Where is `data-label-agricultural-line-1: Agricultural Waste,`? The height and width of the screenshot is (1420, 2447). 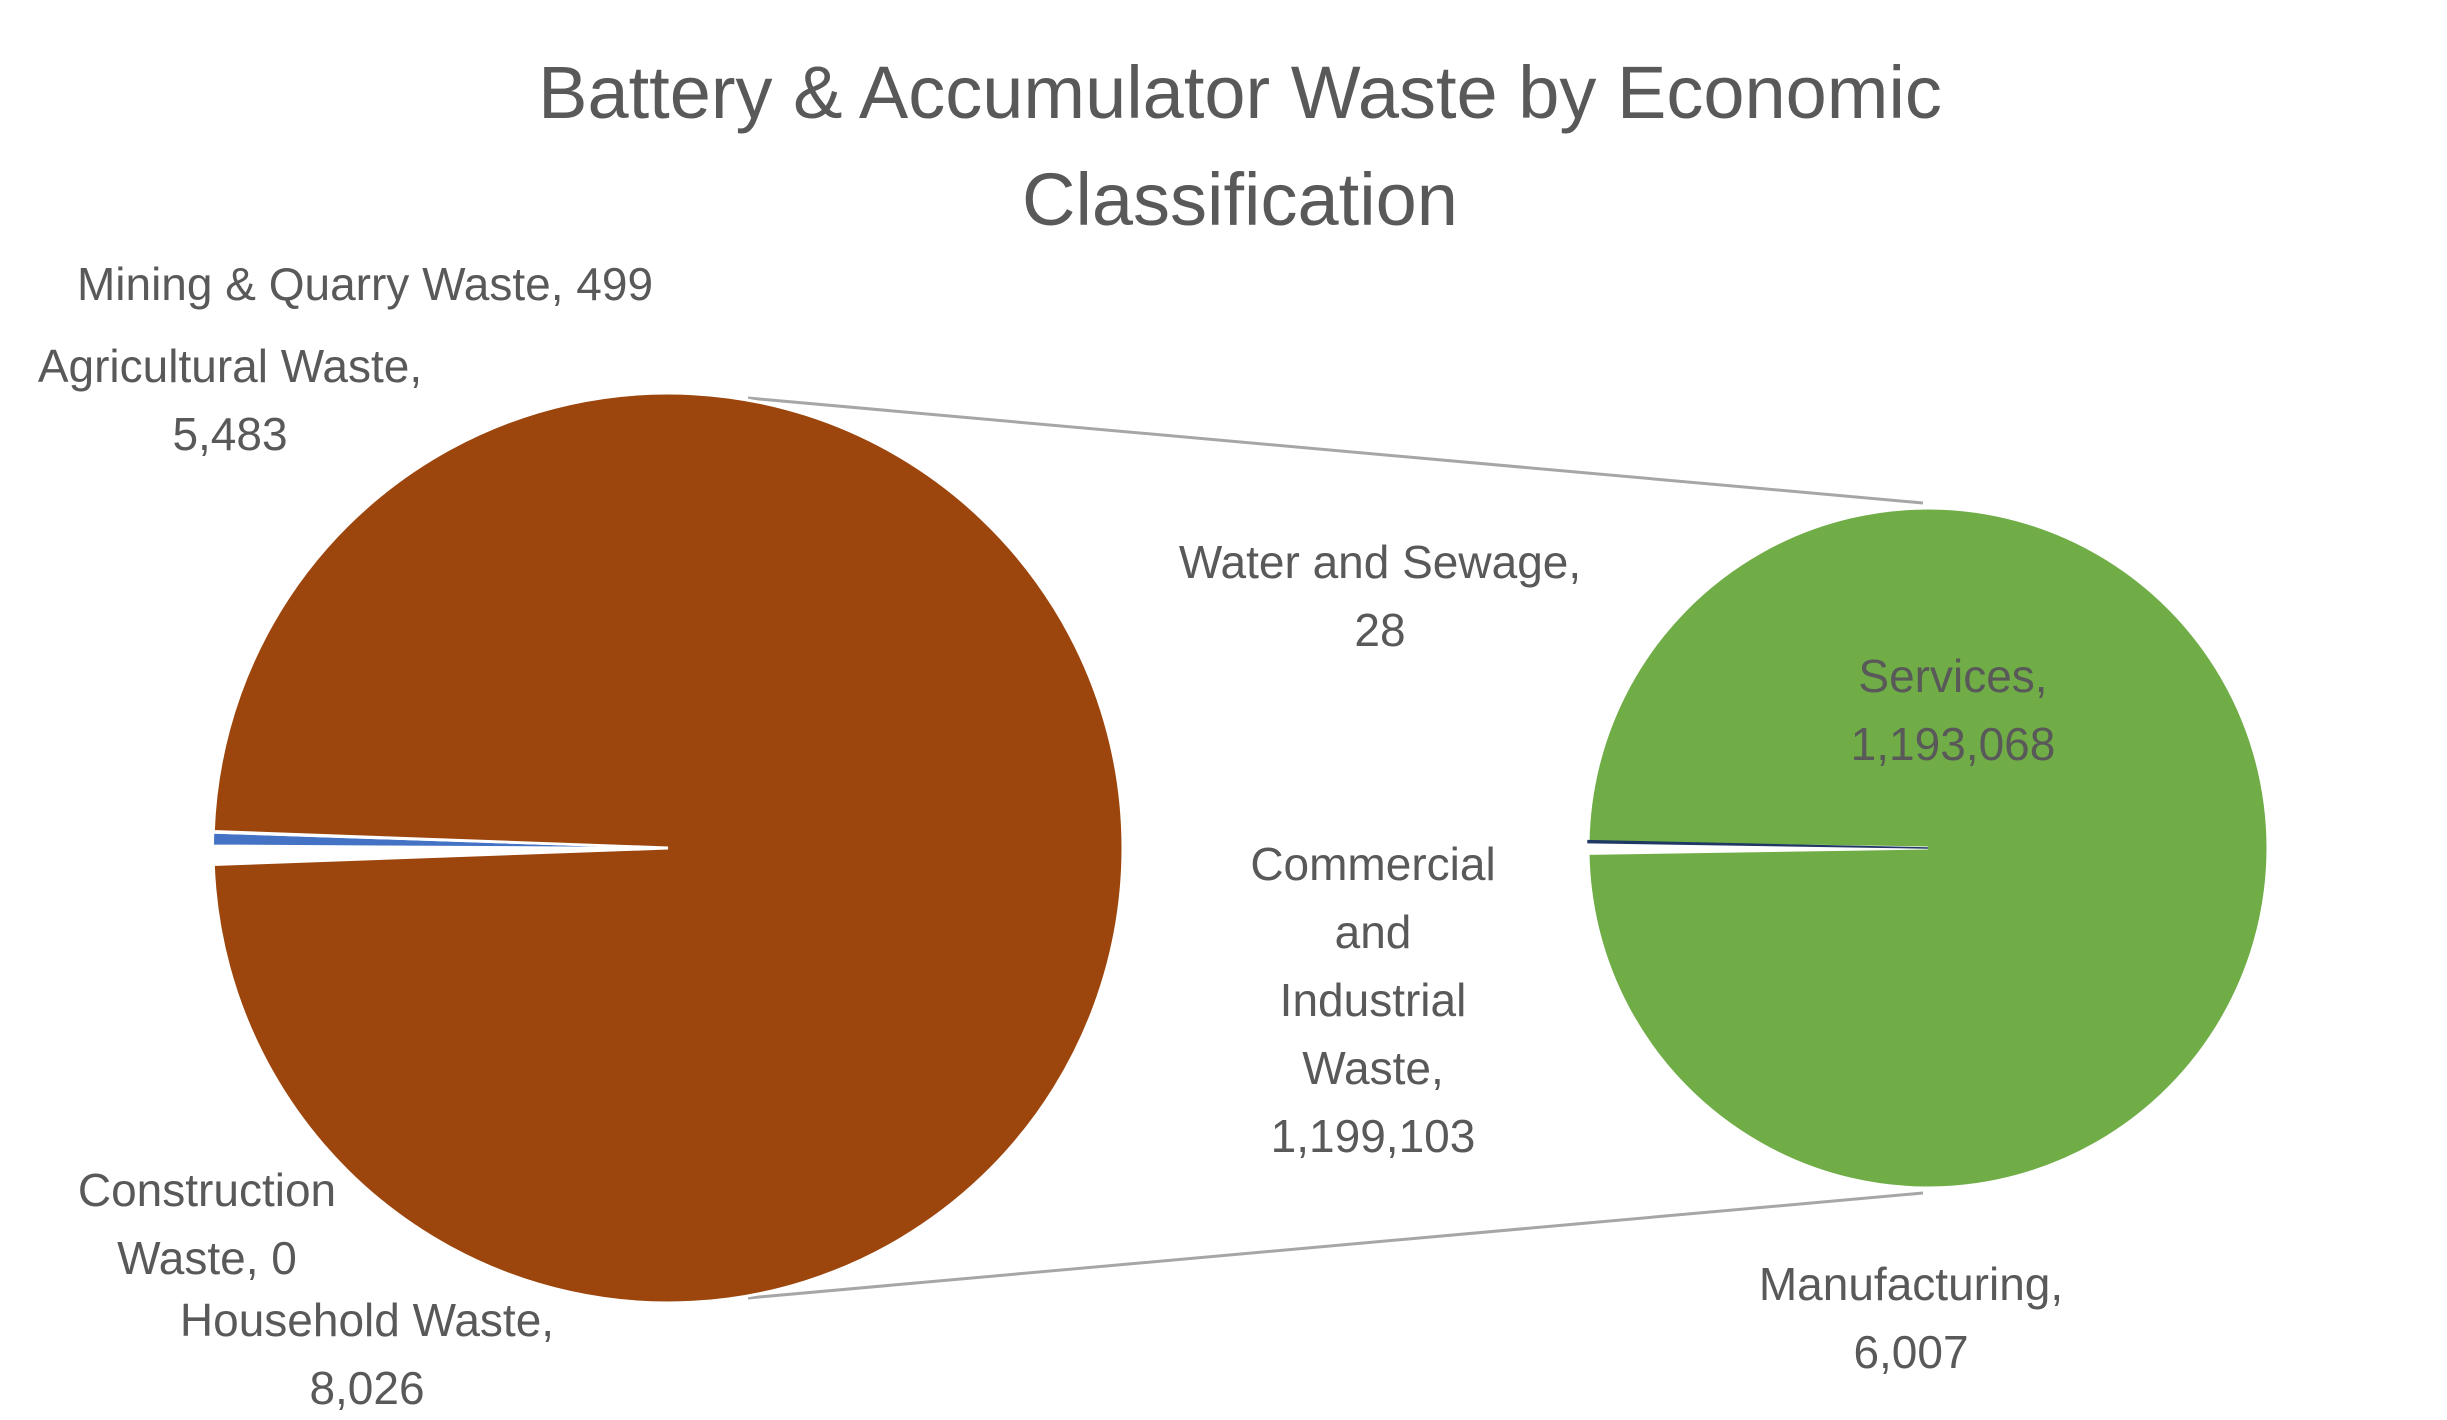 data-label-agricultural-line-1: Agricultural Waste, is located at coordinates (230, 366).